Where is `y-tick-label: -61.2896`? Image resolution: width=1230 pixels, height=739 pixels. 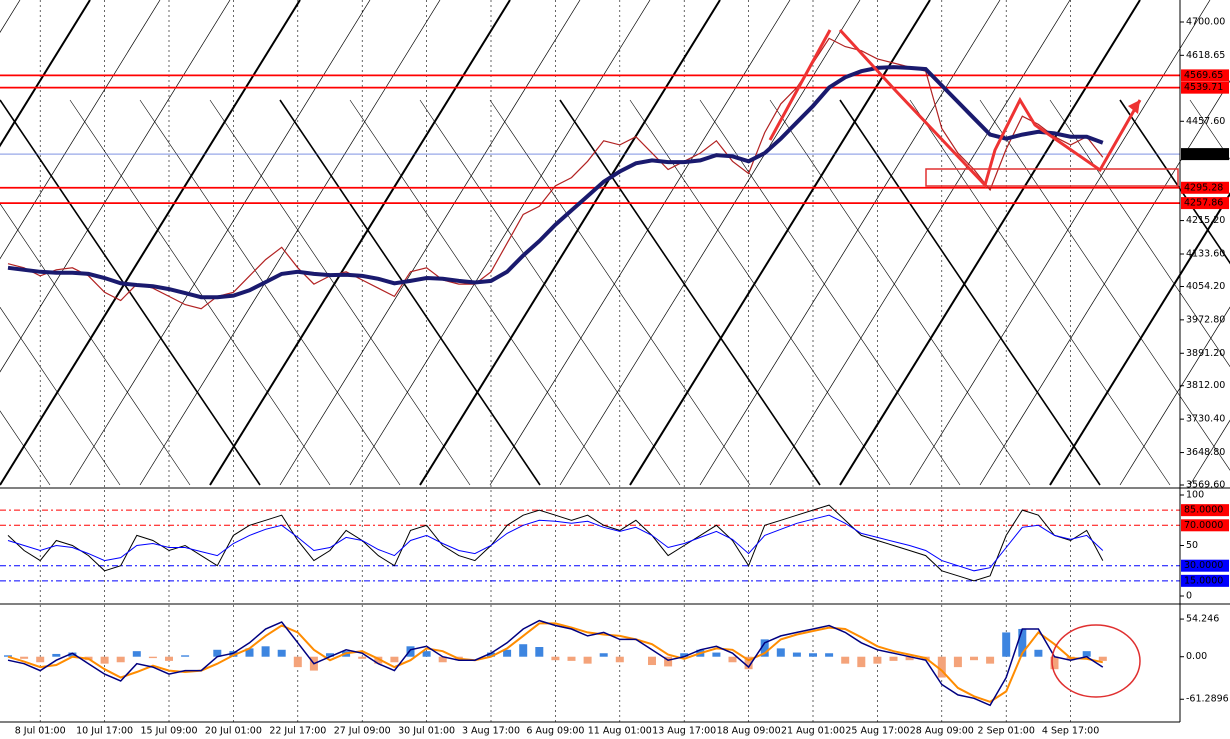 y-tick-label: -61.2896 is located at coordinates (1207, 699).